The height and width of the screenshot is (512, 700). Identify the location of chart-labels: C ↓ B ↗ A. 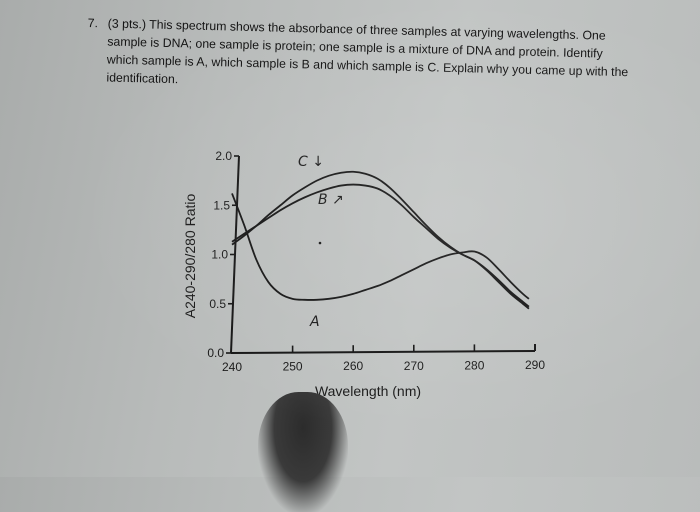
(321, 242).